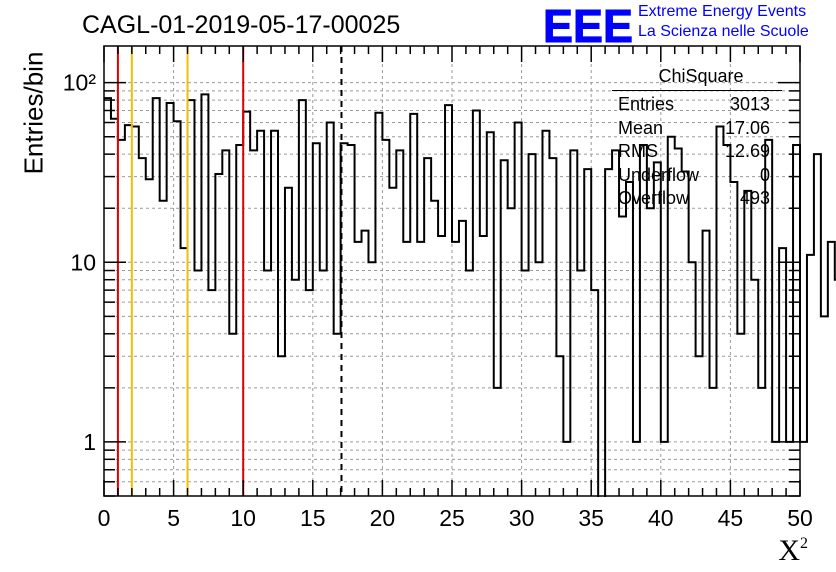 The width and height of the screenshot is (836, 572). I want to click on x-tick-label: 45, so click(731, 518).